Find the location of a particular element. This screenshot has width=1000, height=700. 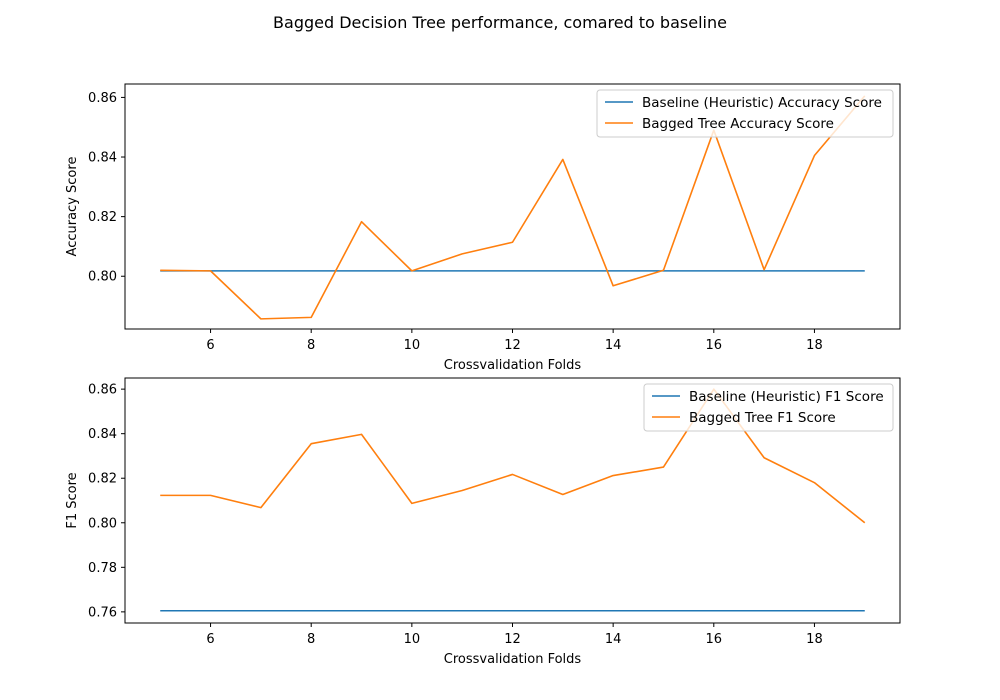

y-axis-label: F1 Score is located at coordinates (72, 500).